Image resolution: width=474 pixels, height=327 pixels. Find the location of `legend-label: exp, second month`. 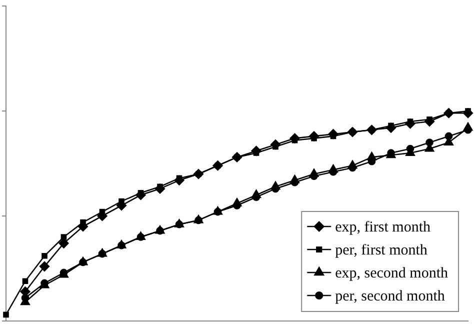

legend-label: exp, second month is located at coordinates (391, 273).